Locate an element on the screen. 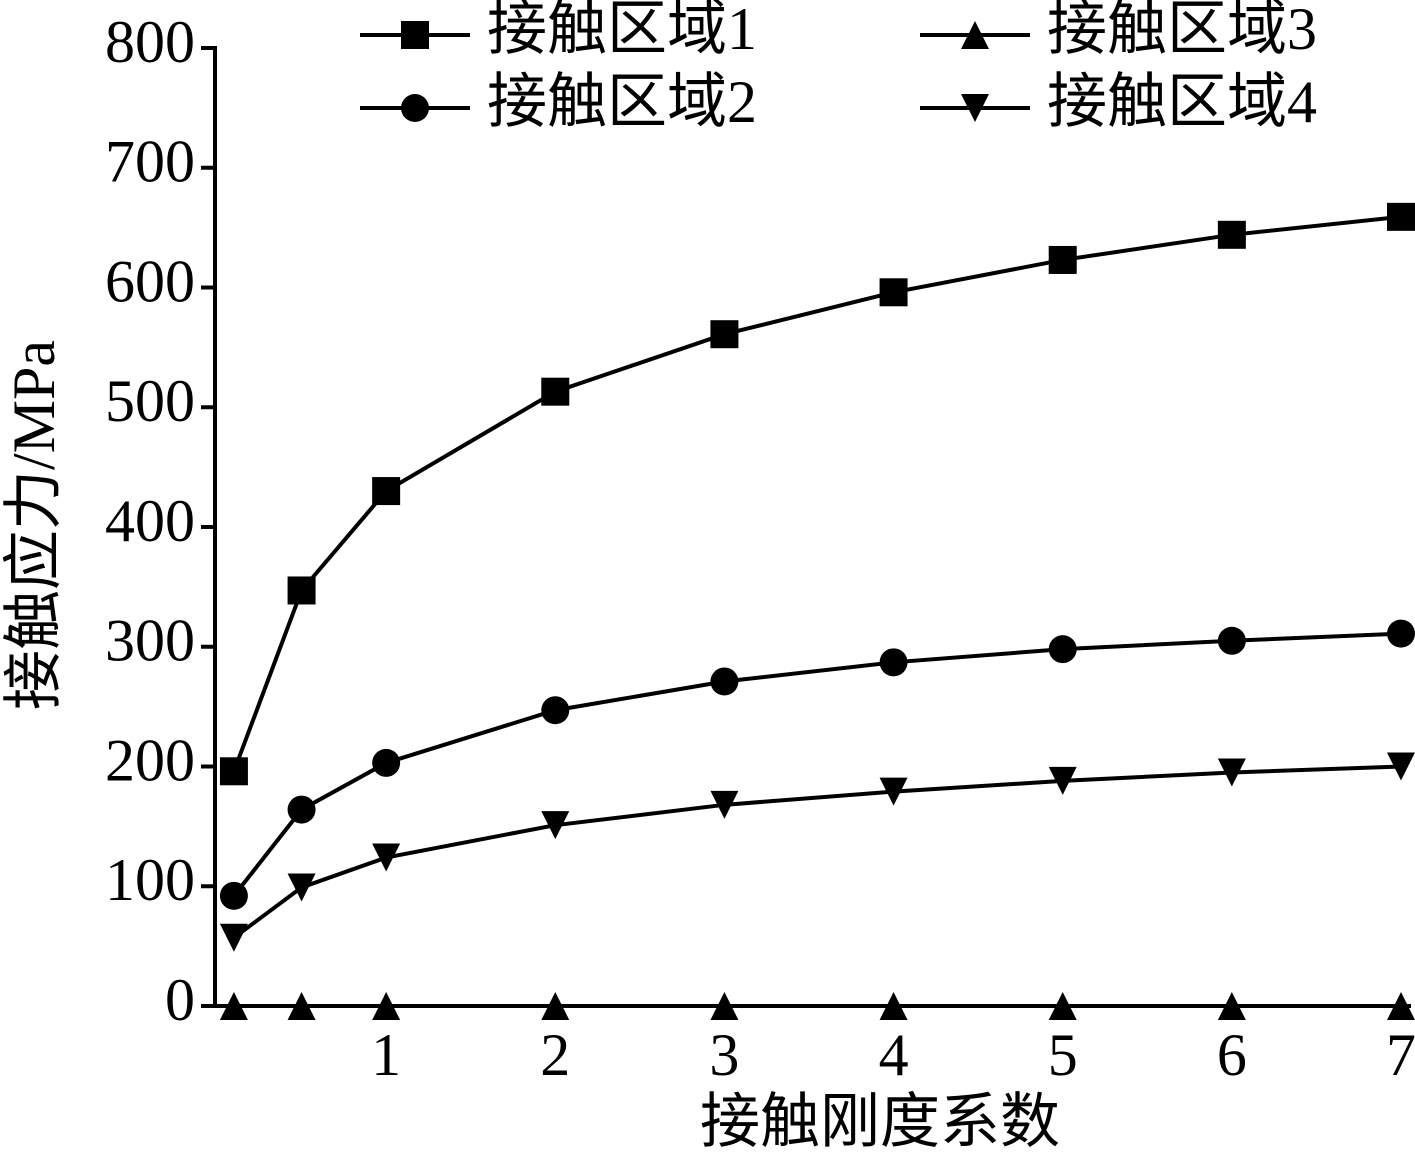  y-tick-label: 700 is located at coordinates (150, 162).